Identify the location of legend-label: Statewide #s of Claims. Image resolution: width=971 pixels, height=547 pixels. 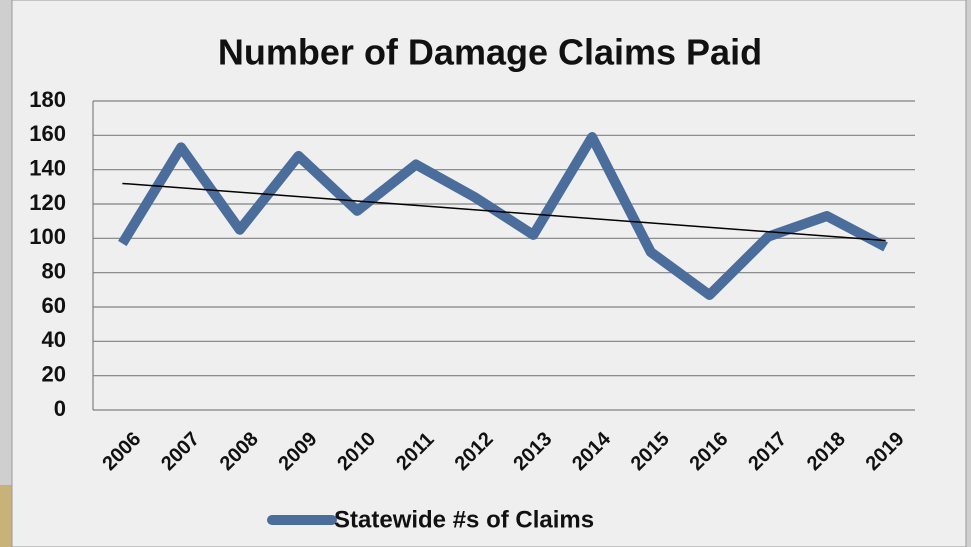
(464, 519).